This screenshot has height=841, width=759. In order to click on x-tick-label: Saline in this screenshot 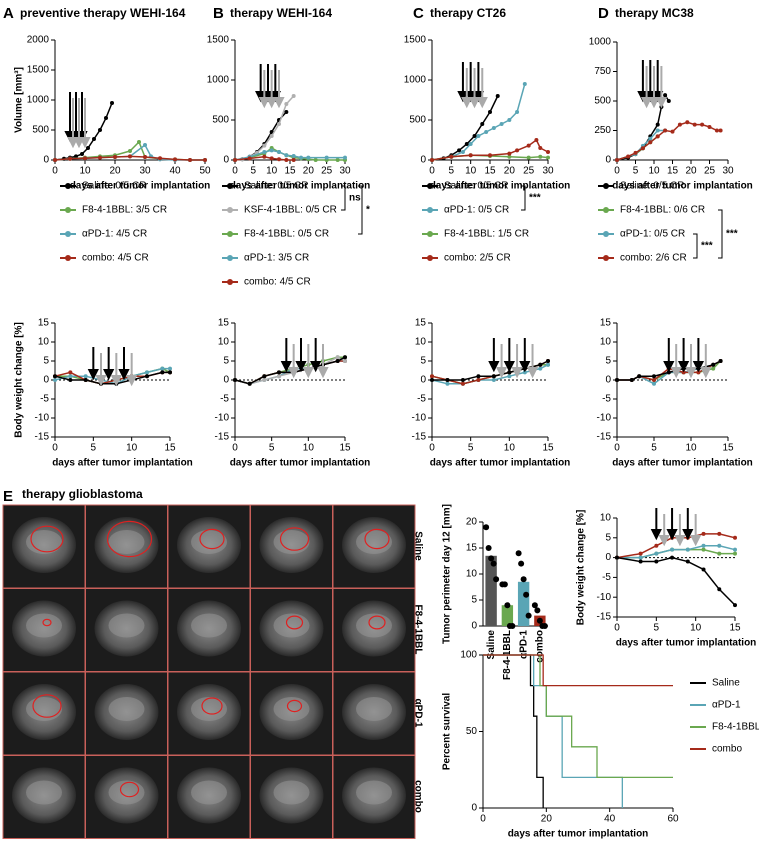, I will do `click(491, 645)`.